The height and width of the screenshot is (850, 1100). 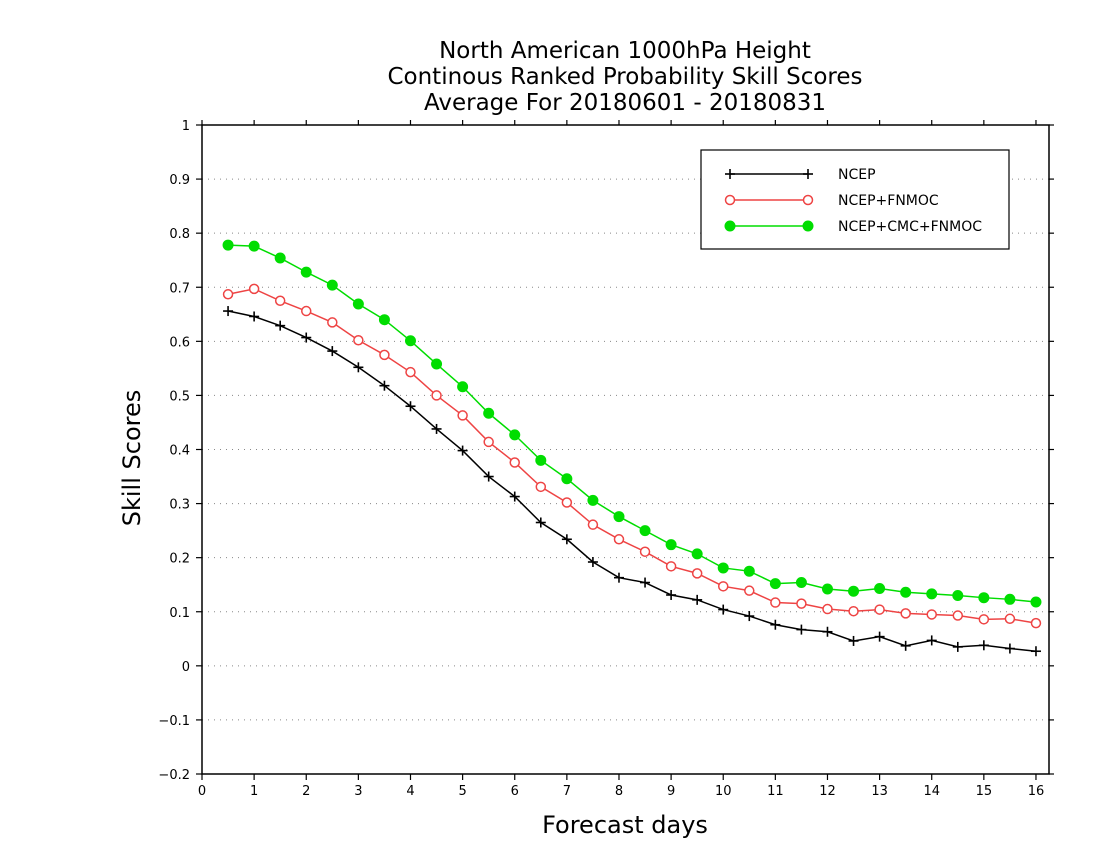 I want to click on y-tick-label: 0.8, so click(x=179, y=234).